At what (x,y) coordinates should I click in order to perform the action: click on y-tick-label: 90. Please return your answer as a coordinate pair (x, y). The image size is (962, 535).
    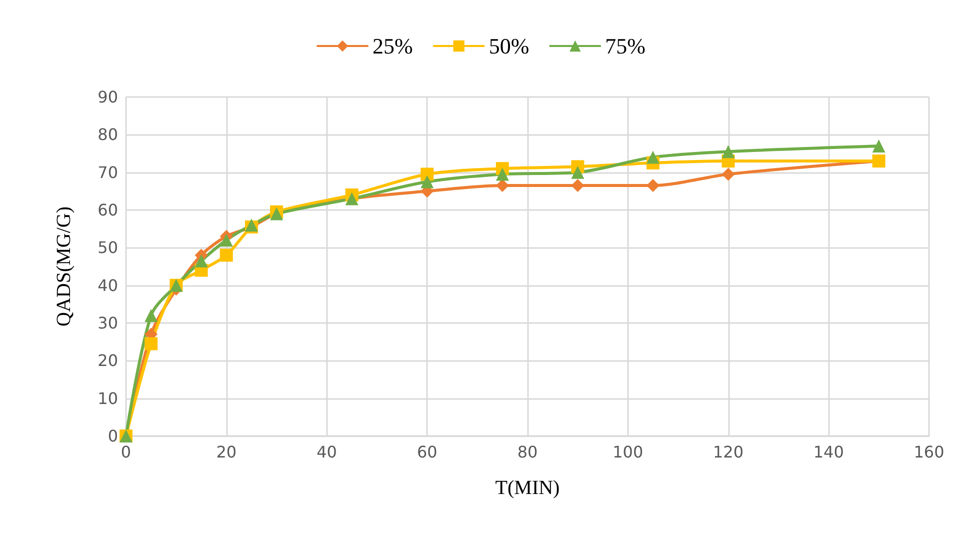
    Looking at the image, I should click on (108, 97).